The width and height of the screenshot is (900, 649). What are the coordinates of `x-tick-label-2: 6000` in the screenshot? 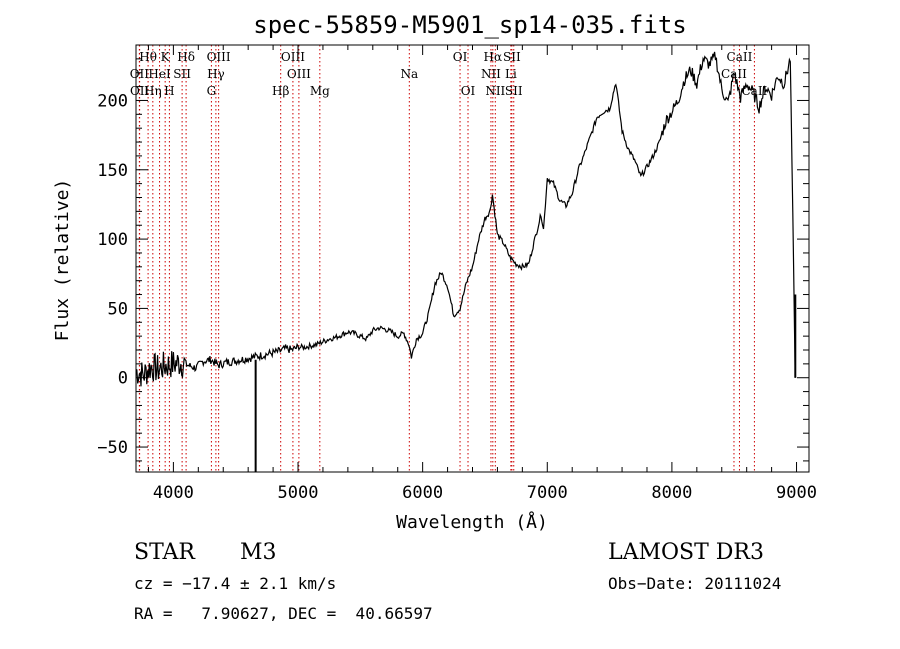 It's located at (422, 493).